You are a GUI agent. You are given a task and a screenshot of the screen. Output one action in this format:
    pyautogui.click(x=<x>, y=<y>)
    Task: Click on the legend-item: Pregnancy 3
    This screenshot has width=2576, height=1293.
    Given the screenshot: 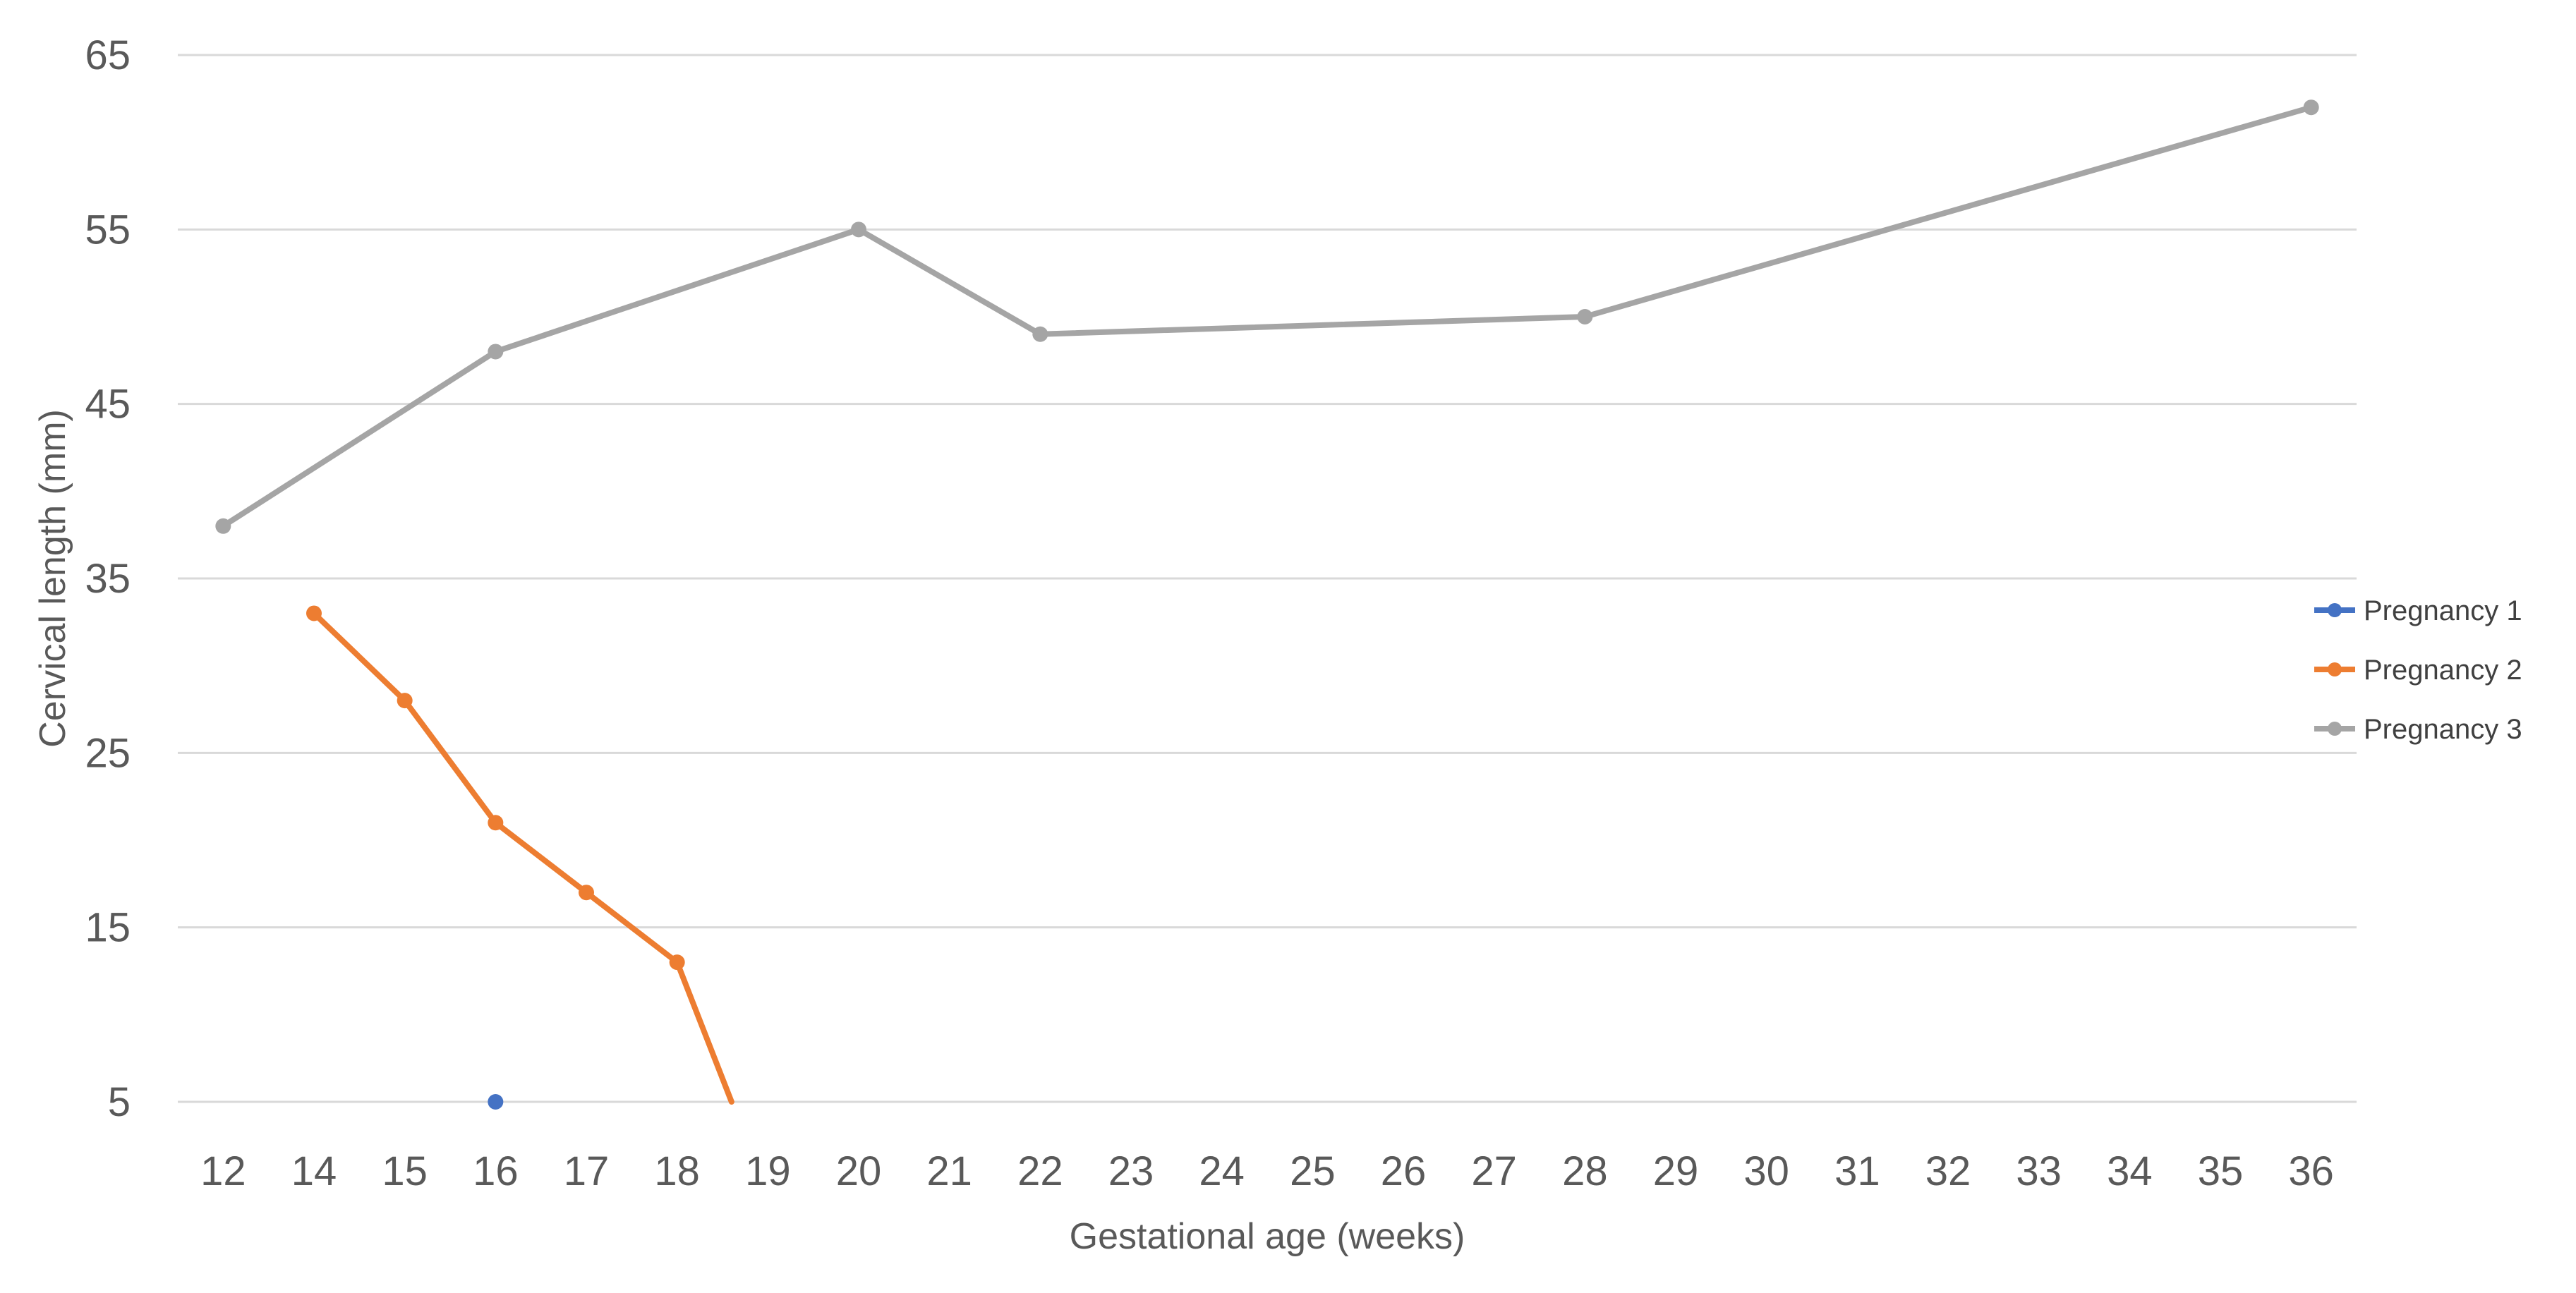 What is the action you would take?
    pyautogui.click(x=2418, y=729)
    